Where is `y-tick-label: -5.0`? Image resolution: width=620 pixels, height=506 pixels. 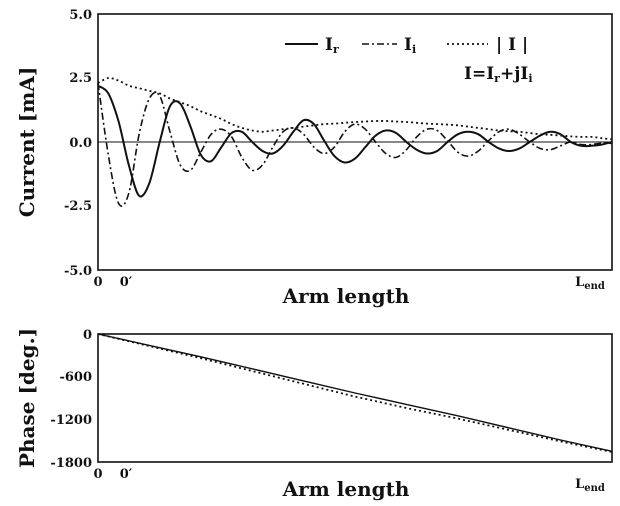 y-tick-label: -5.0 is located at coordinates (78, 271).